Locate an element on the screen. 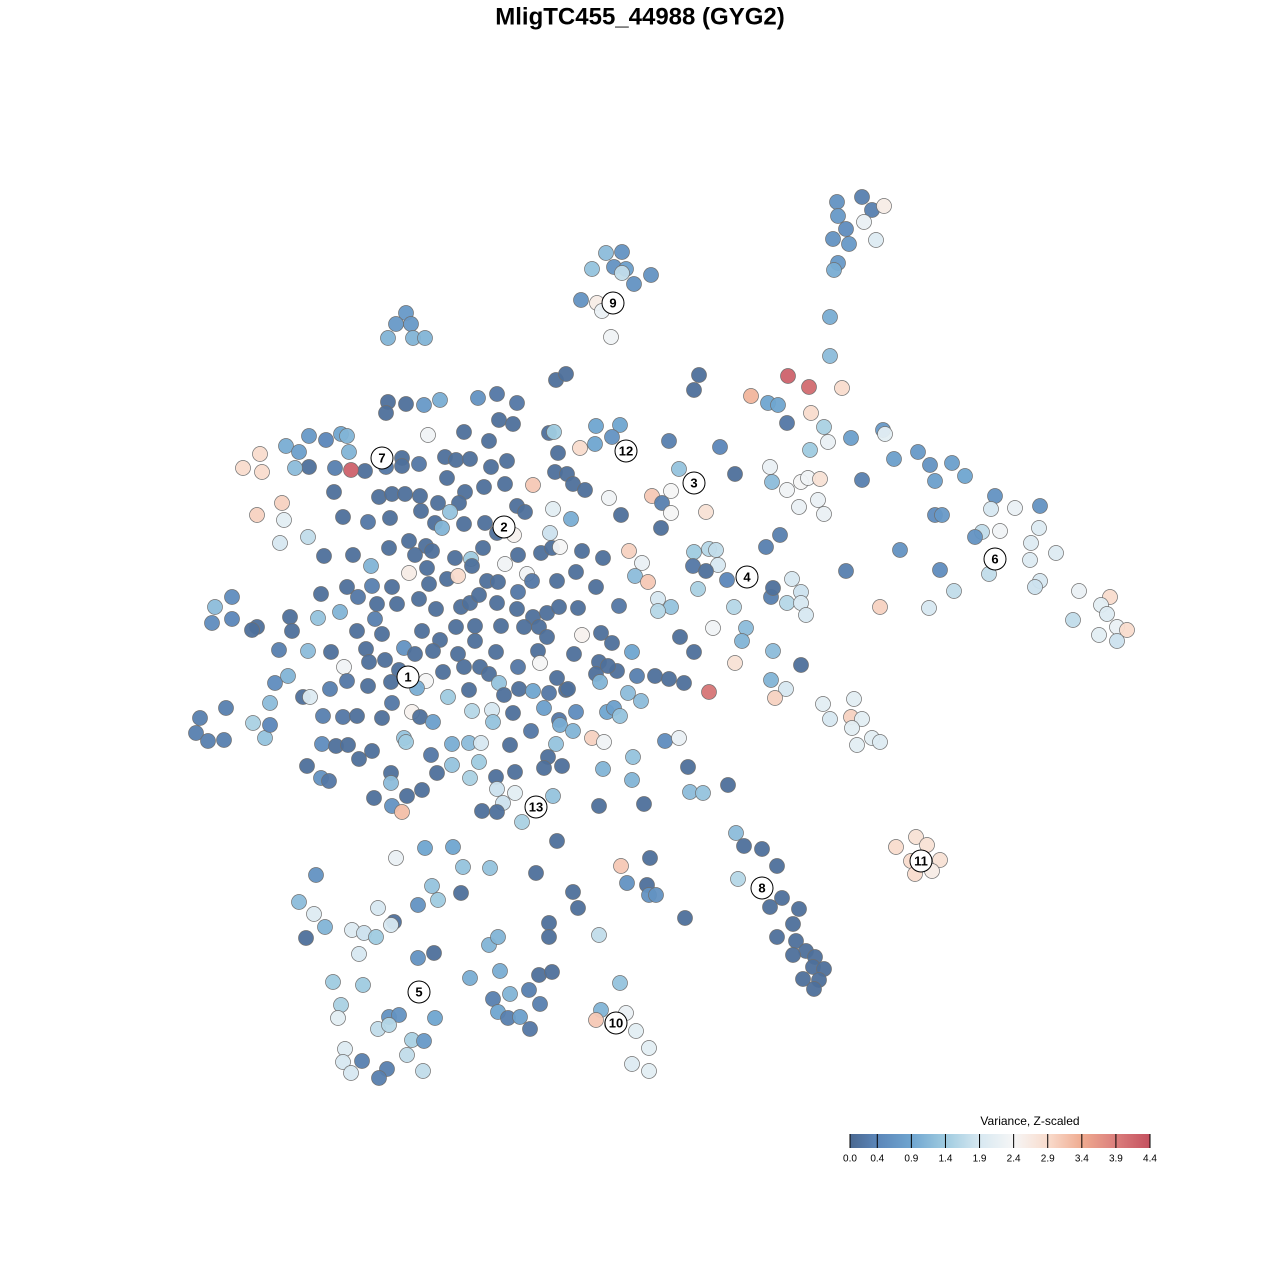 This screenshot has width=1280, height=1280. colorbar-tick-label: 3.9 is located at coordinates (1116, 1159).